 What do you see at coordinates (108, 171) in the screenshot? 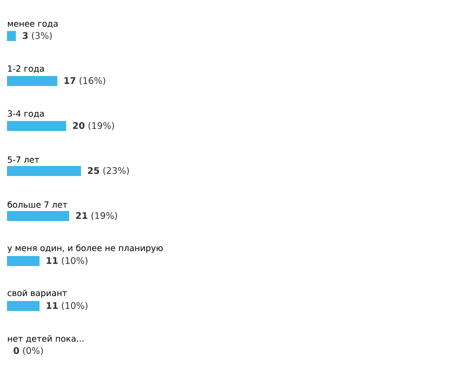
I see `data-label: 25 (23%)` at bounding box center [108, 171].